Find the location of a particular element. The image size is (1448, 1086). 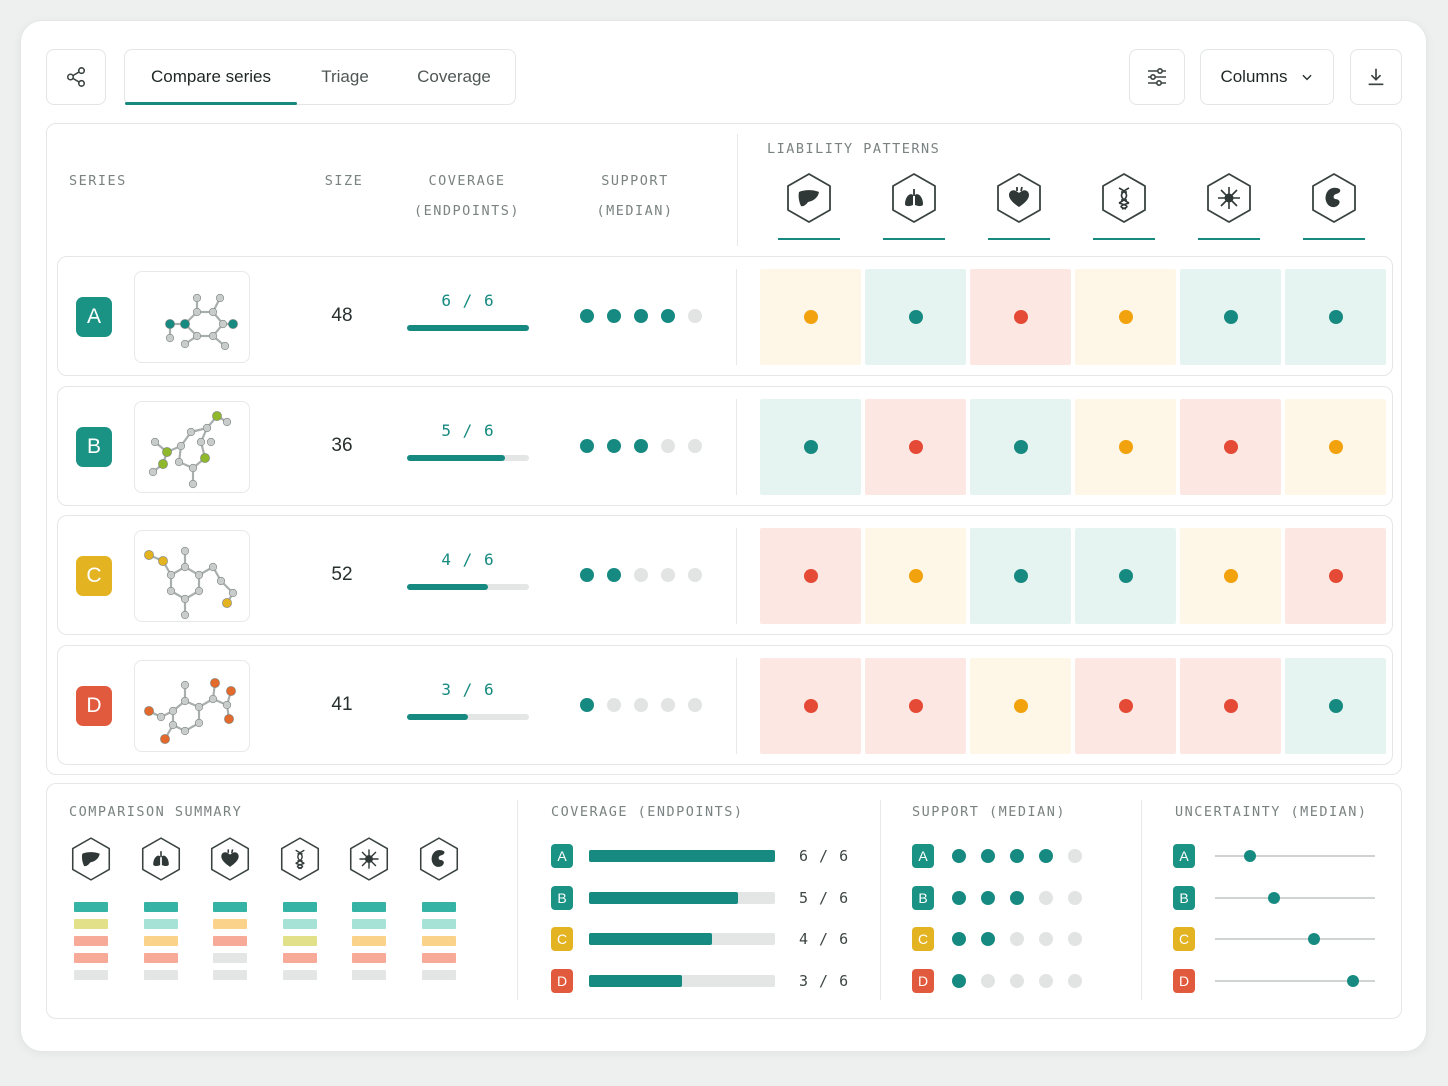

organ-column-lungs is located at coordinates (914, 198).